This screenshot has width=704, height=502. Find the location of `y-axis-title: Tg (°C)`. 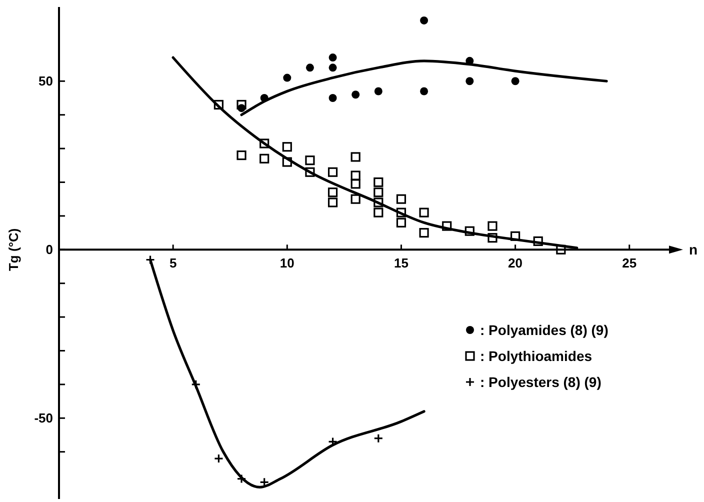

y-axis-title: Tg (°C) is located at coordinates (13, 250).